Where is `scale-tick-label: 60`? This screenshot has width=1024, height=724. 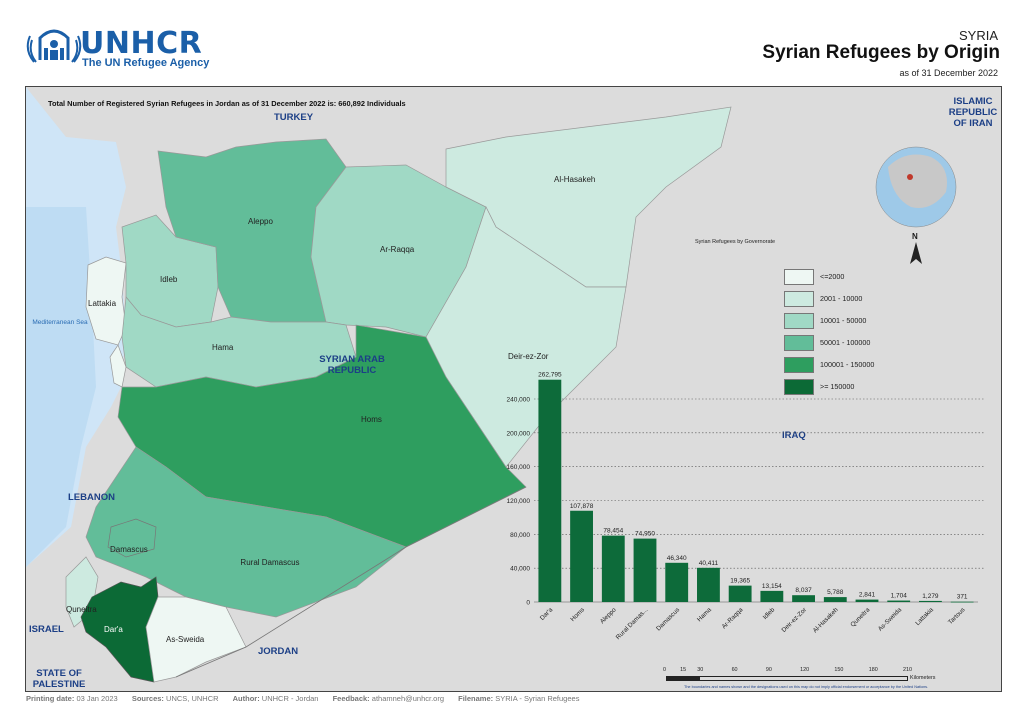 scale-tick-label: 60 is located at coordinates (734, 670).